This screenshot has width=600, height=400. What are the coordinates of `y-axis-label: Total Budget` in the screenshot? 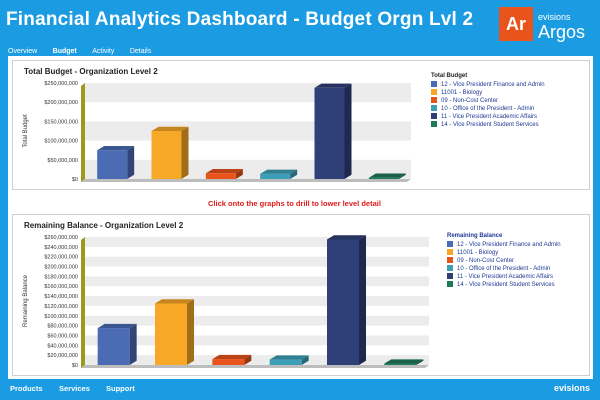 It's located at (26, 131).